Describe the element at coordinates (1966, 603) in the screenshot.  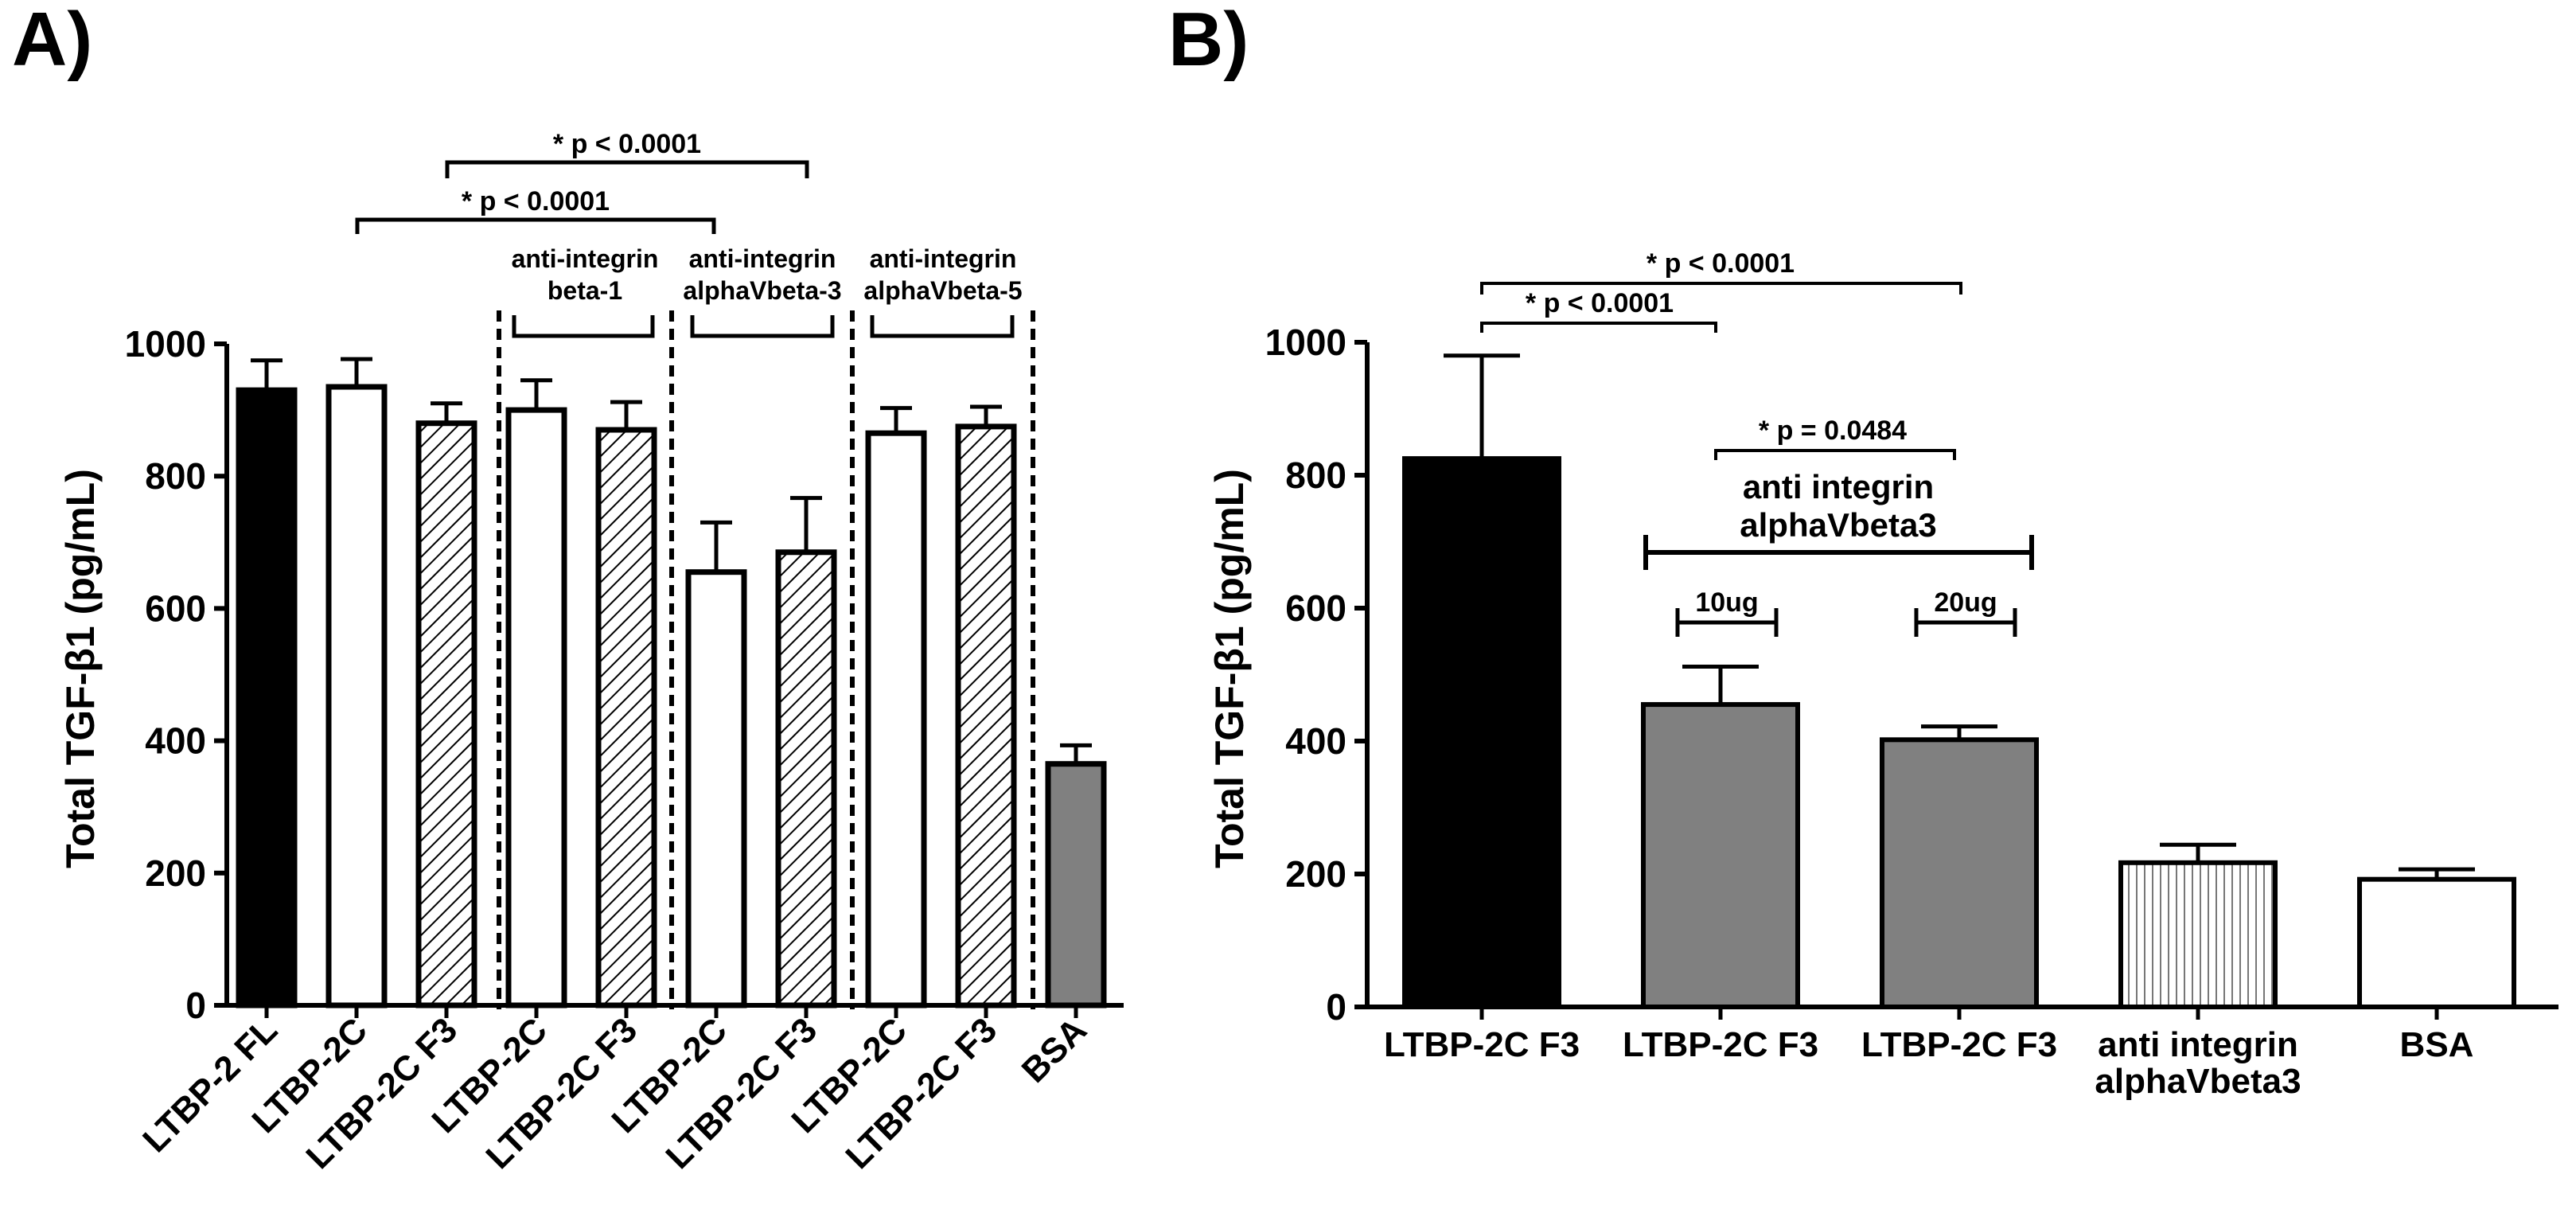
I see `panel-b-dose-label: 20ug` at that location.